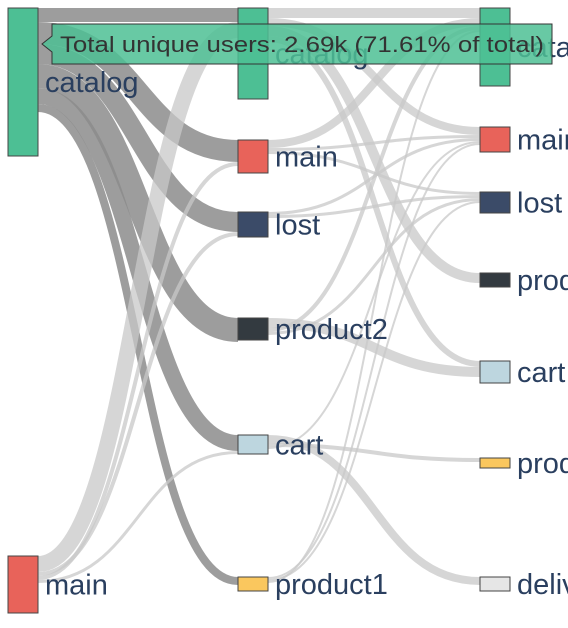 This screenshot has width=568, height=628. Describe the element at coordinates (374, 266) in the screenshot. I see `link-s1-product2-to-s2-lost` at that location.